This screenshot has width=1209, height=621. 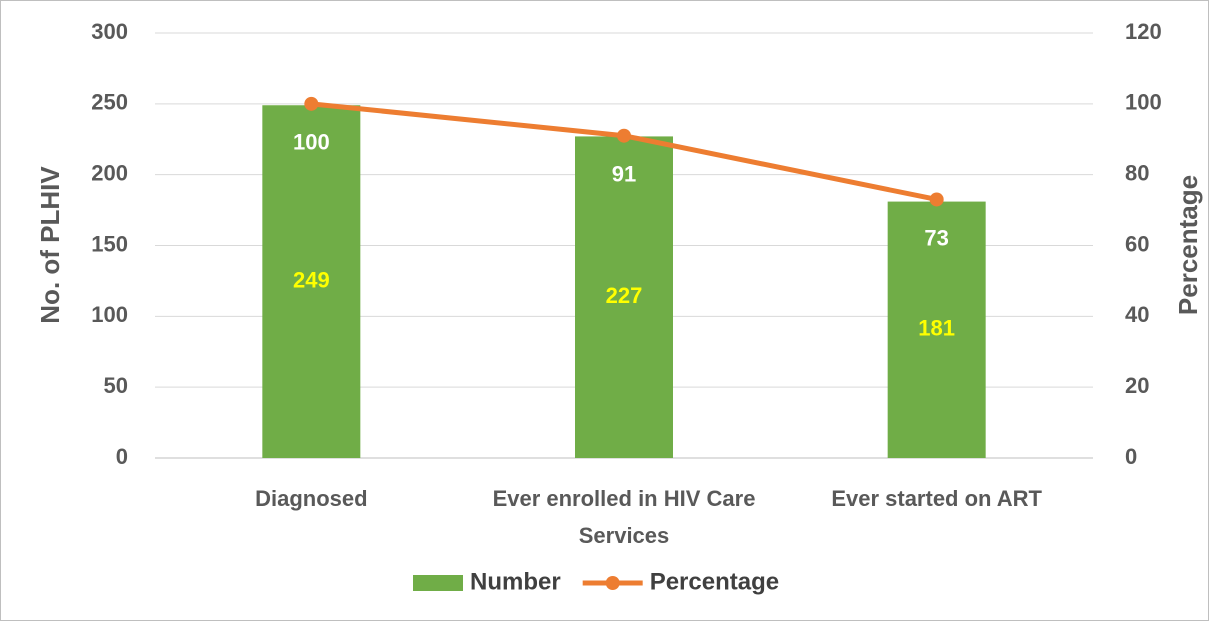 I want to click on bar-value-label: 227, so click(x=624, y=295).